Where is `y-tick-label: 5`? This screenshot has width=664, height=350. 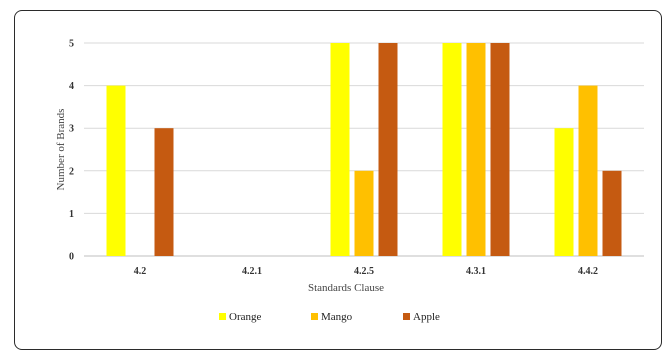
y-tick-label: 5 is located at coordinates (71, 44).